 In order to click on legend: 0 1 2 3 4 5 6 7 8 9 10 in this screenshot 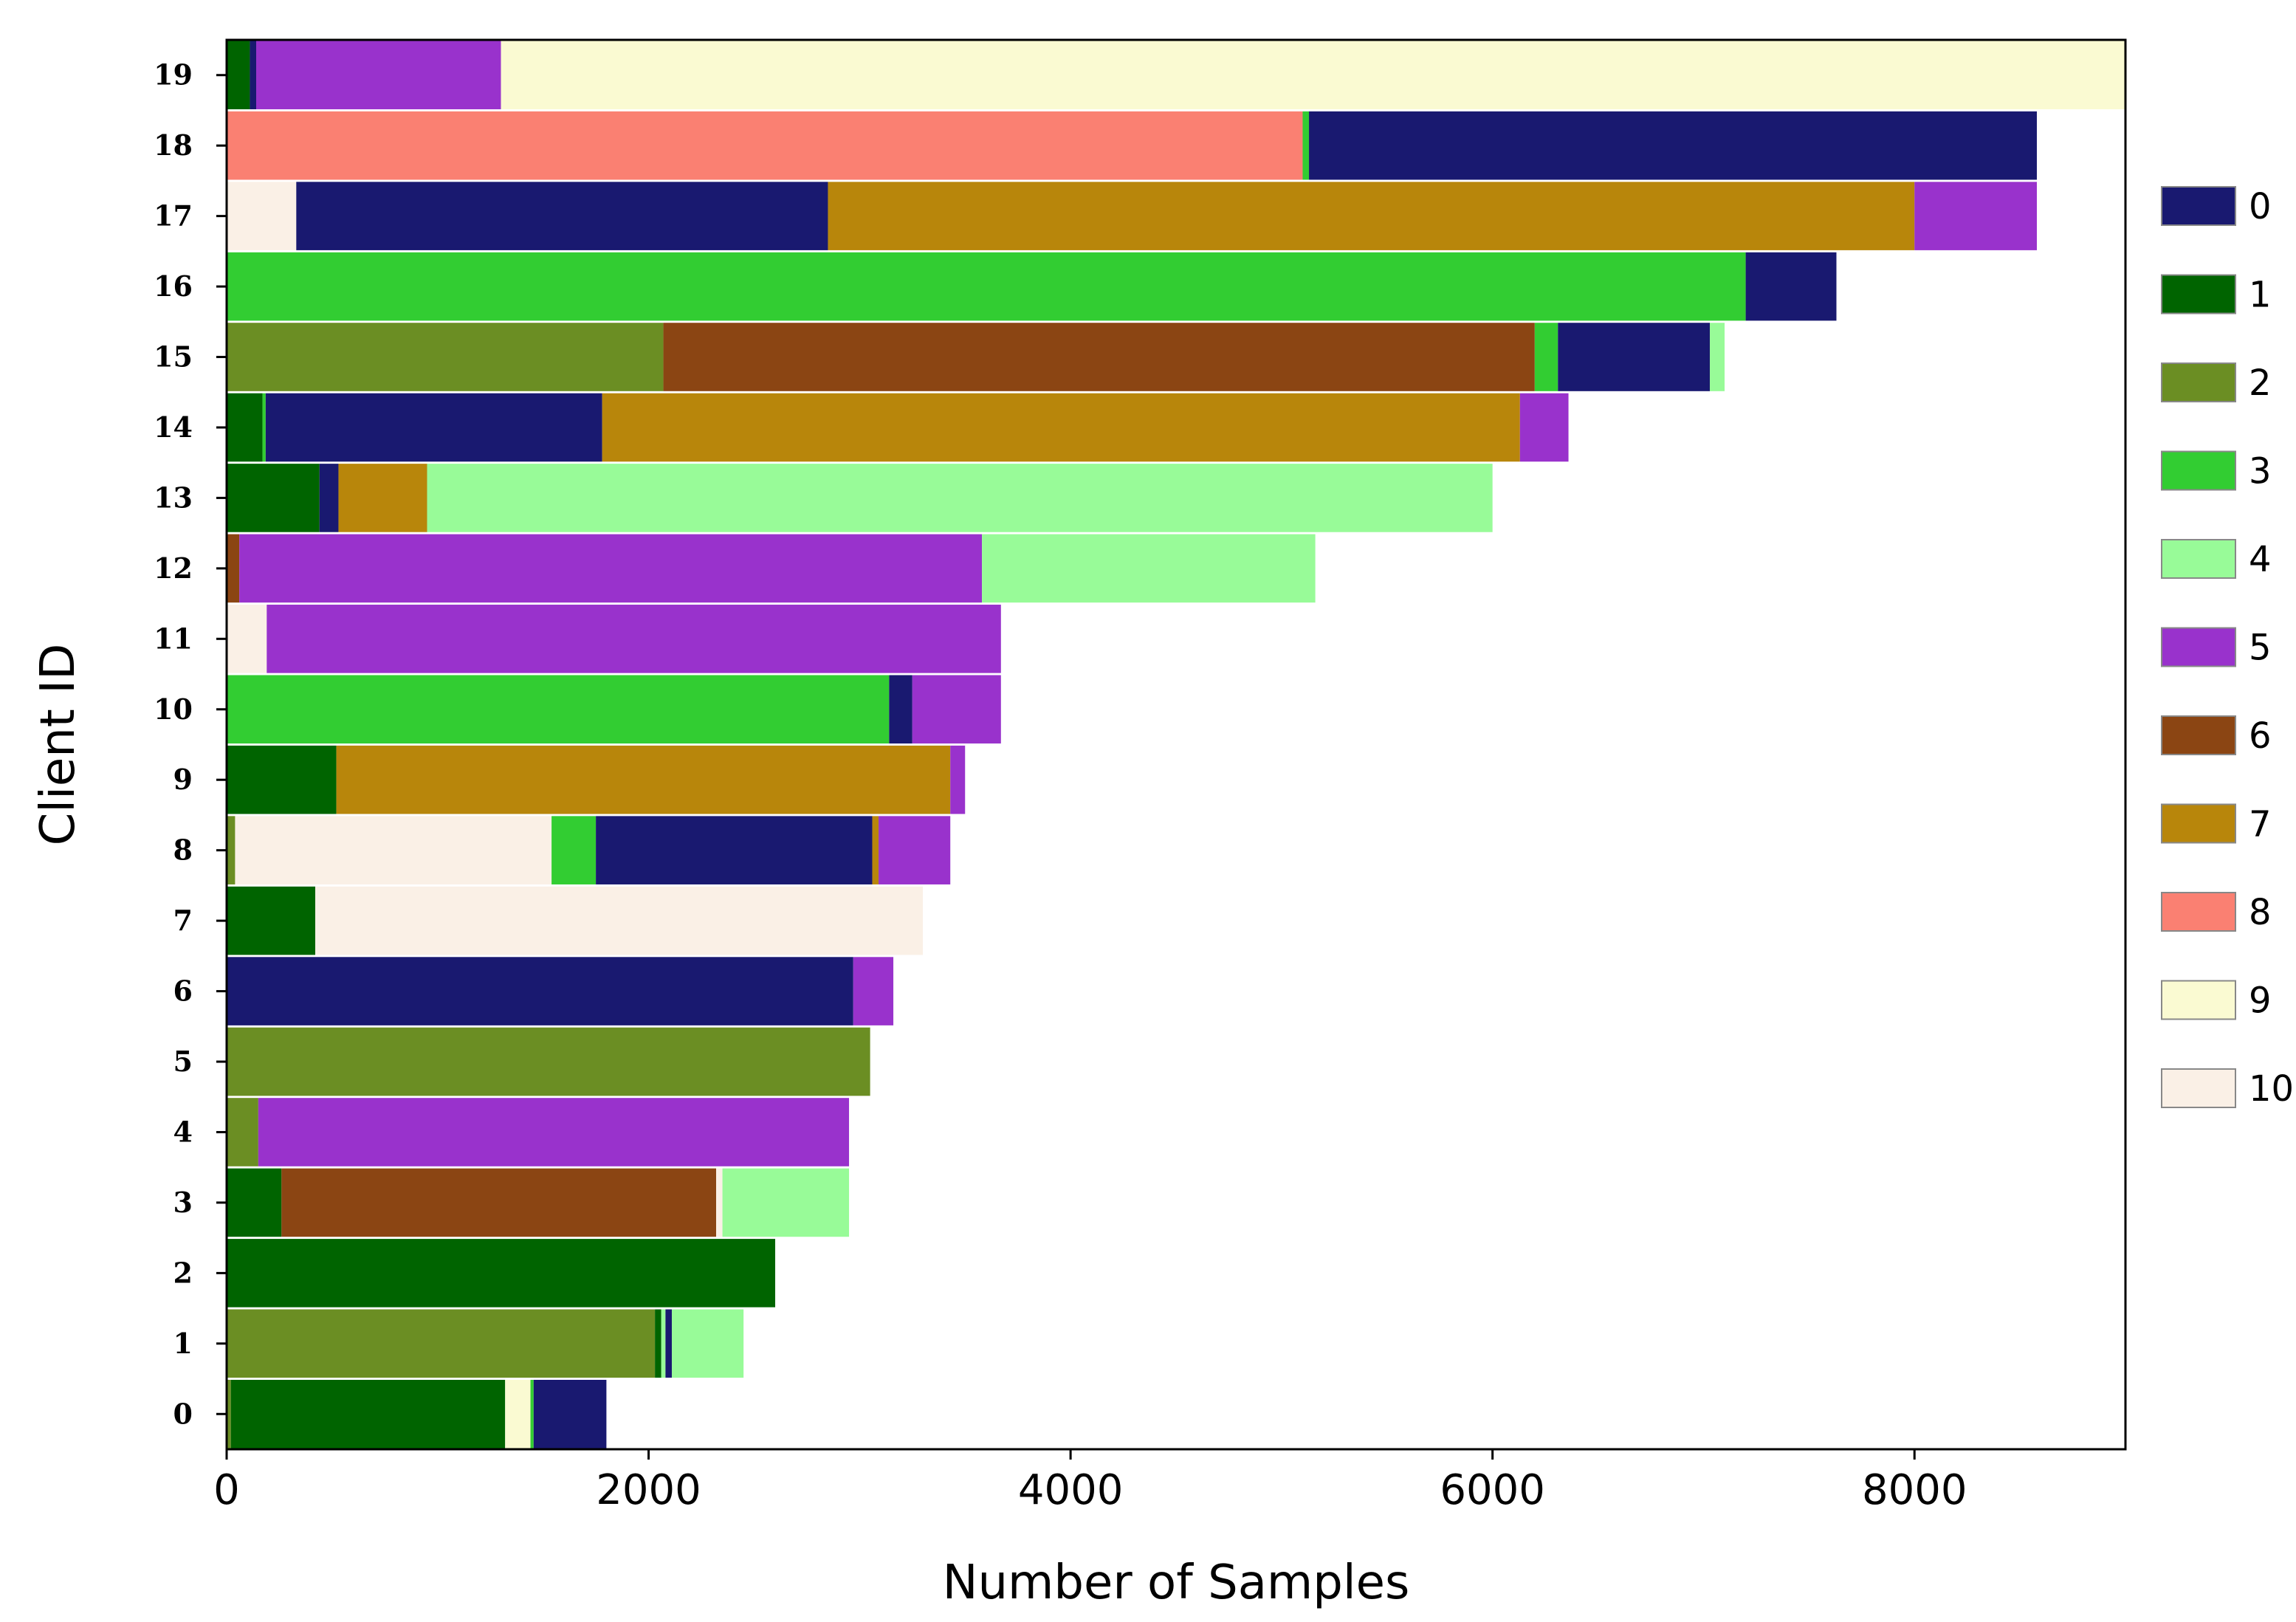, I will do `click(2227, 648)`.